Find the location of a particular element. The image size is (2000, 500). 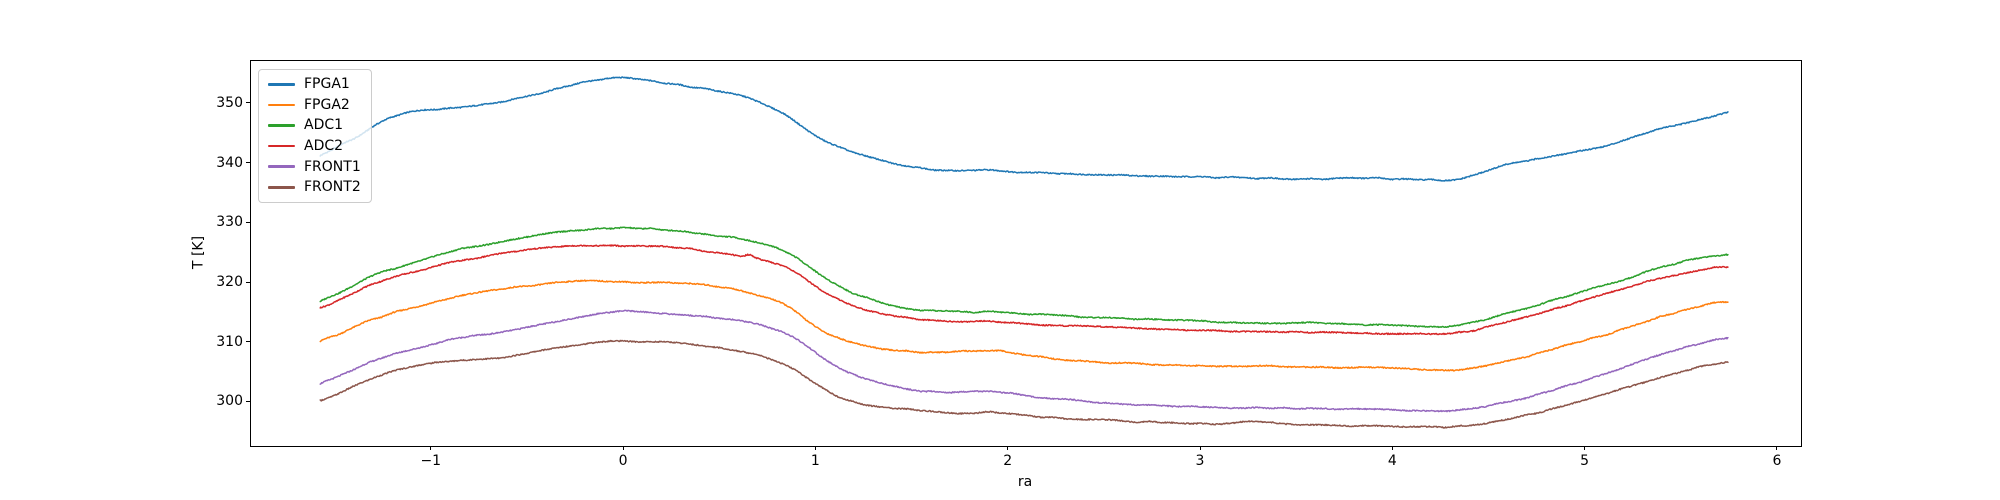

legend-item-fpga2: FPGA2 is located at coordinates (314, 105).